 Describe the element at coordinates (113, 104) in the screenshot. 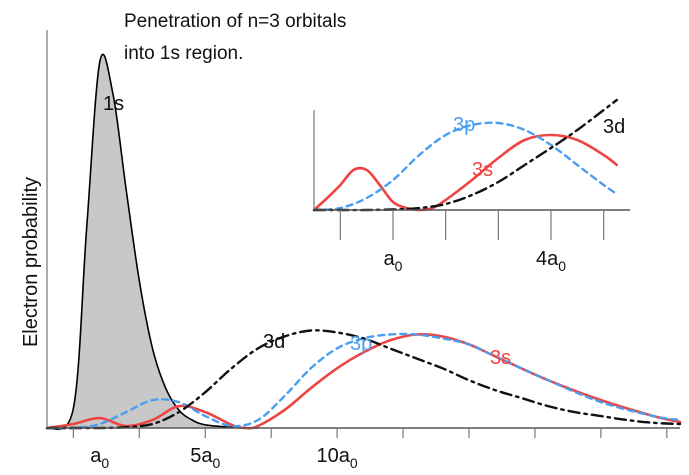

I see `series-label-1s: 1s` at that location.